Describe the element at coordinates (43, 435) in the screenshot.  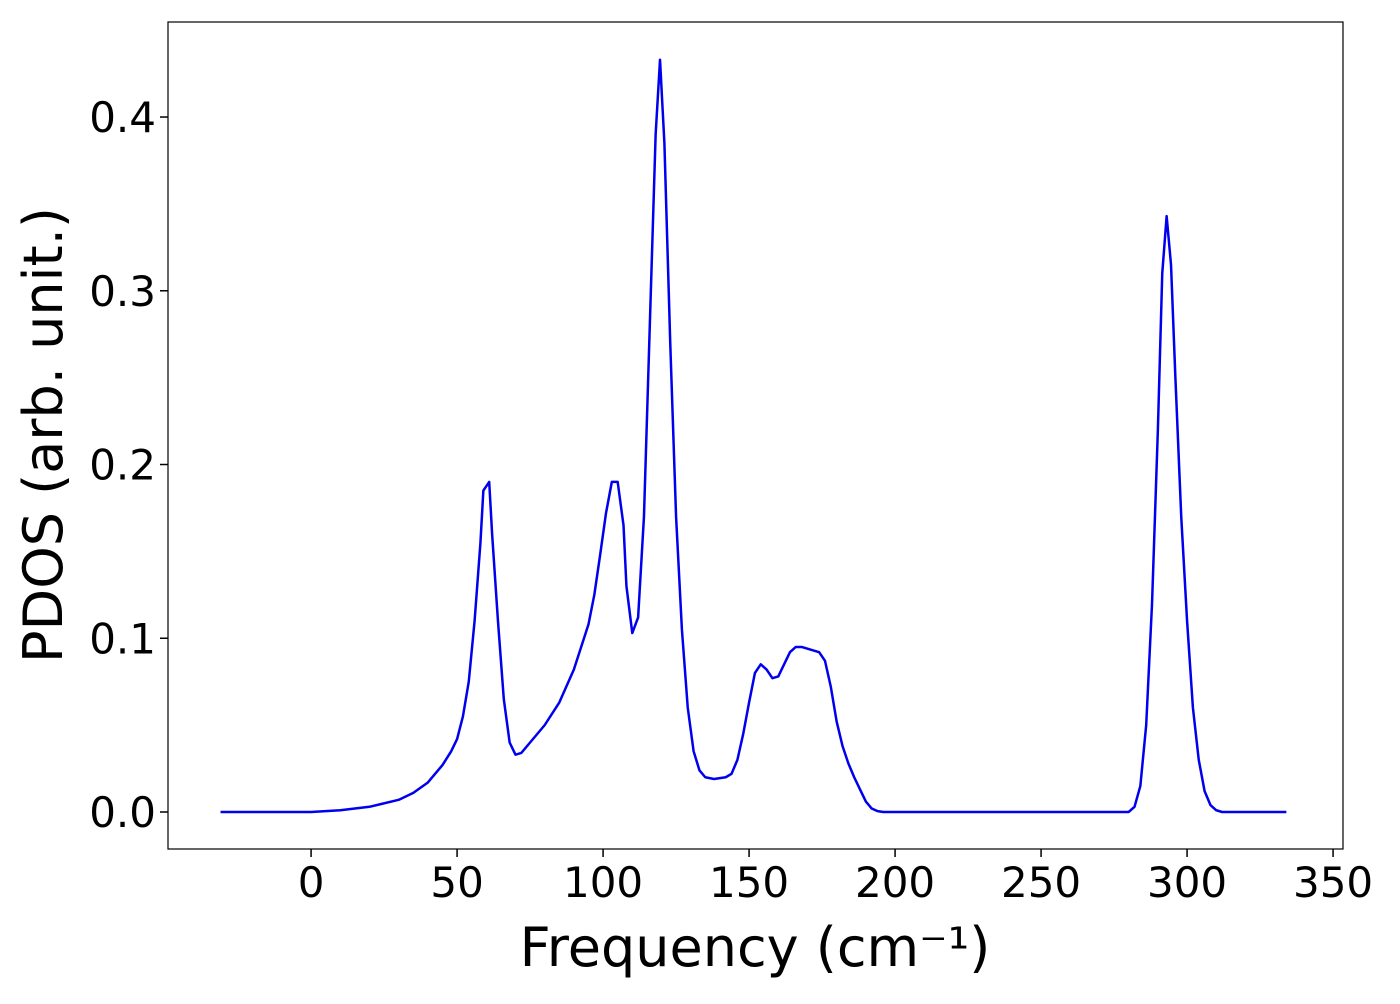
I see `y-axis-label: PDOS (arb. unit.)` at that location.